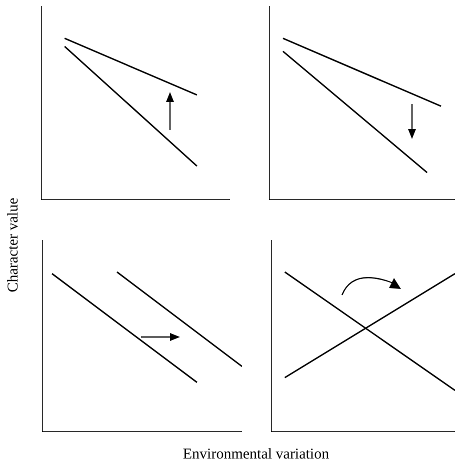 The image size is (457, 468). Describe the element at coordinates (256, 455) in the screenshot. I see `x-axis-title: Environmental variation` at that location.